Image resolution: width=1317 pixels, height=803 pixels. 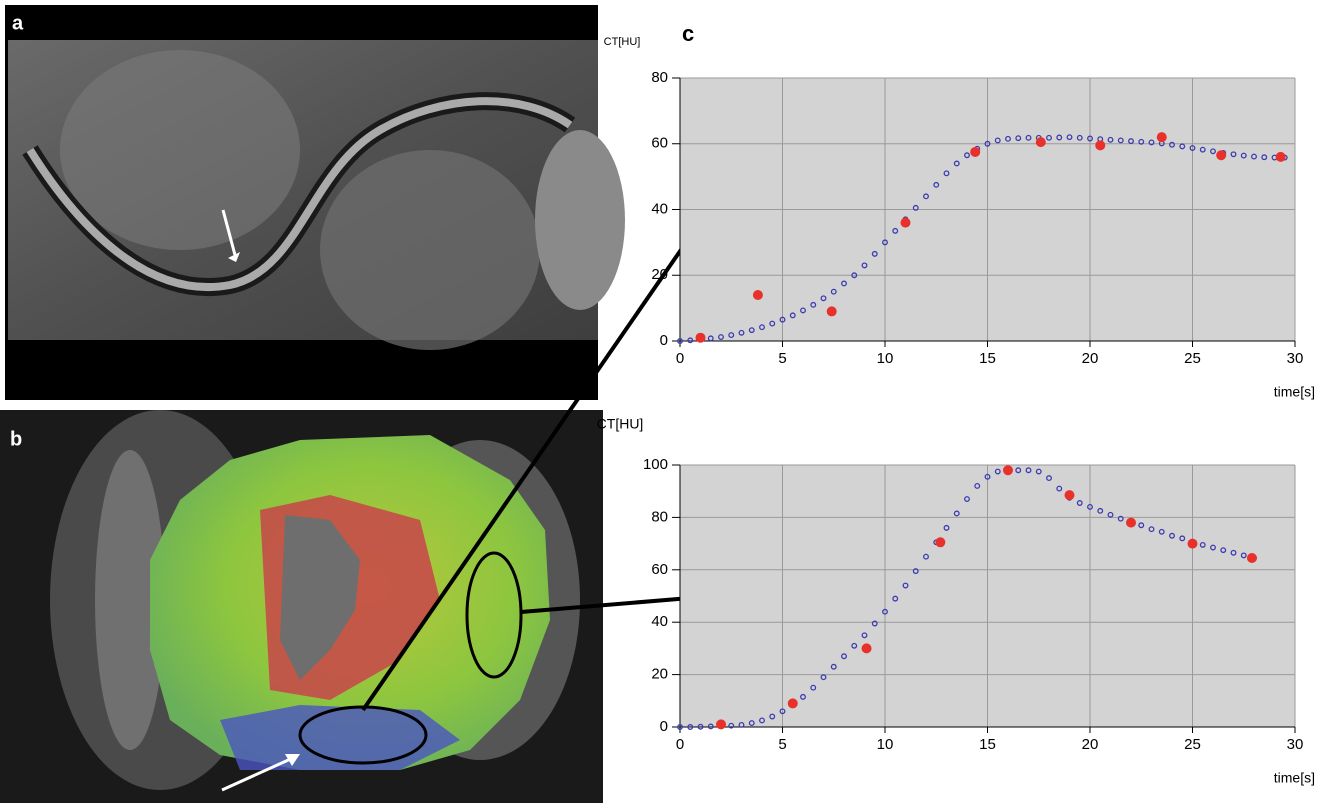 I want to click on x-tick-label: 20, so click(x=1090, y=358).